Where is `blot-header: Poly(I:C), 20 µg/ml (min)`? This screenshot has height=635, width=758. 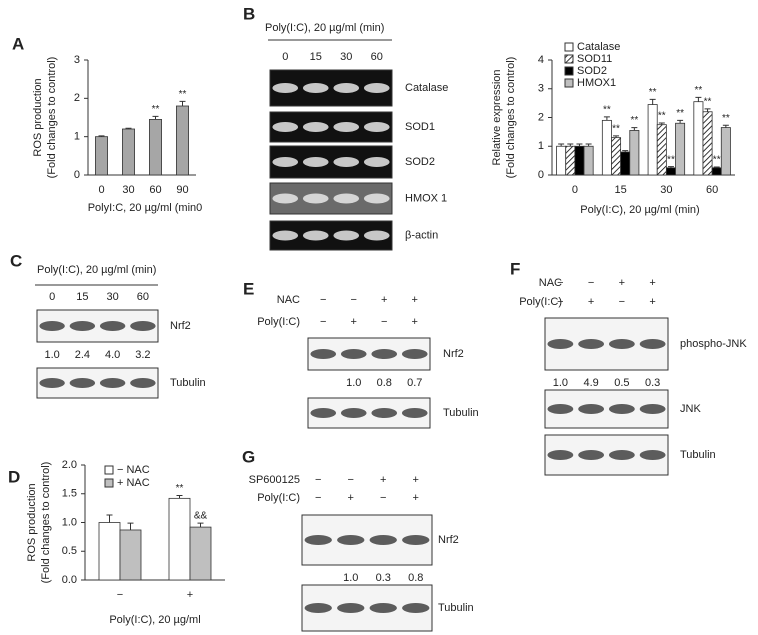
blot-header: Poly(I:C), 20 µg/ml (min) is located at coordinates (324, 28).